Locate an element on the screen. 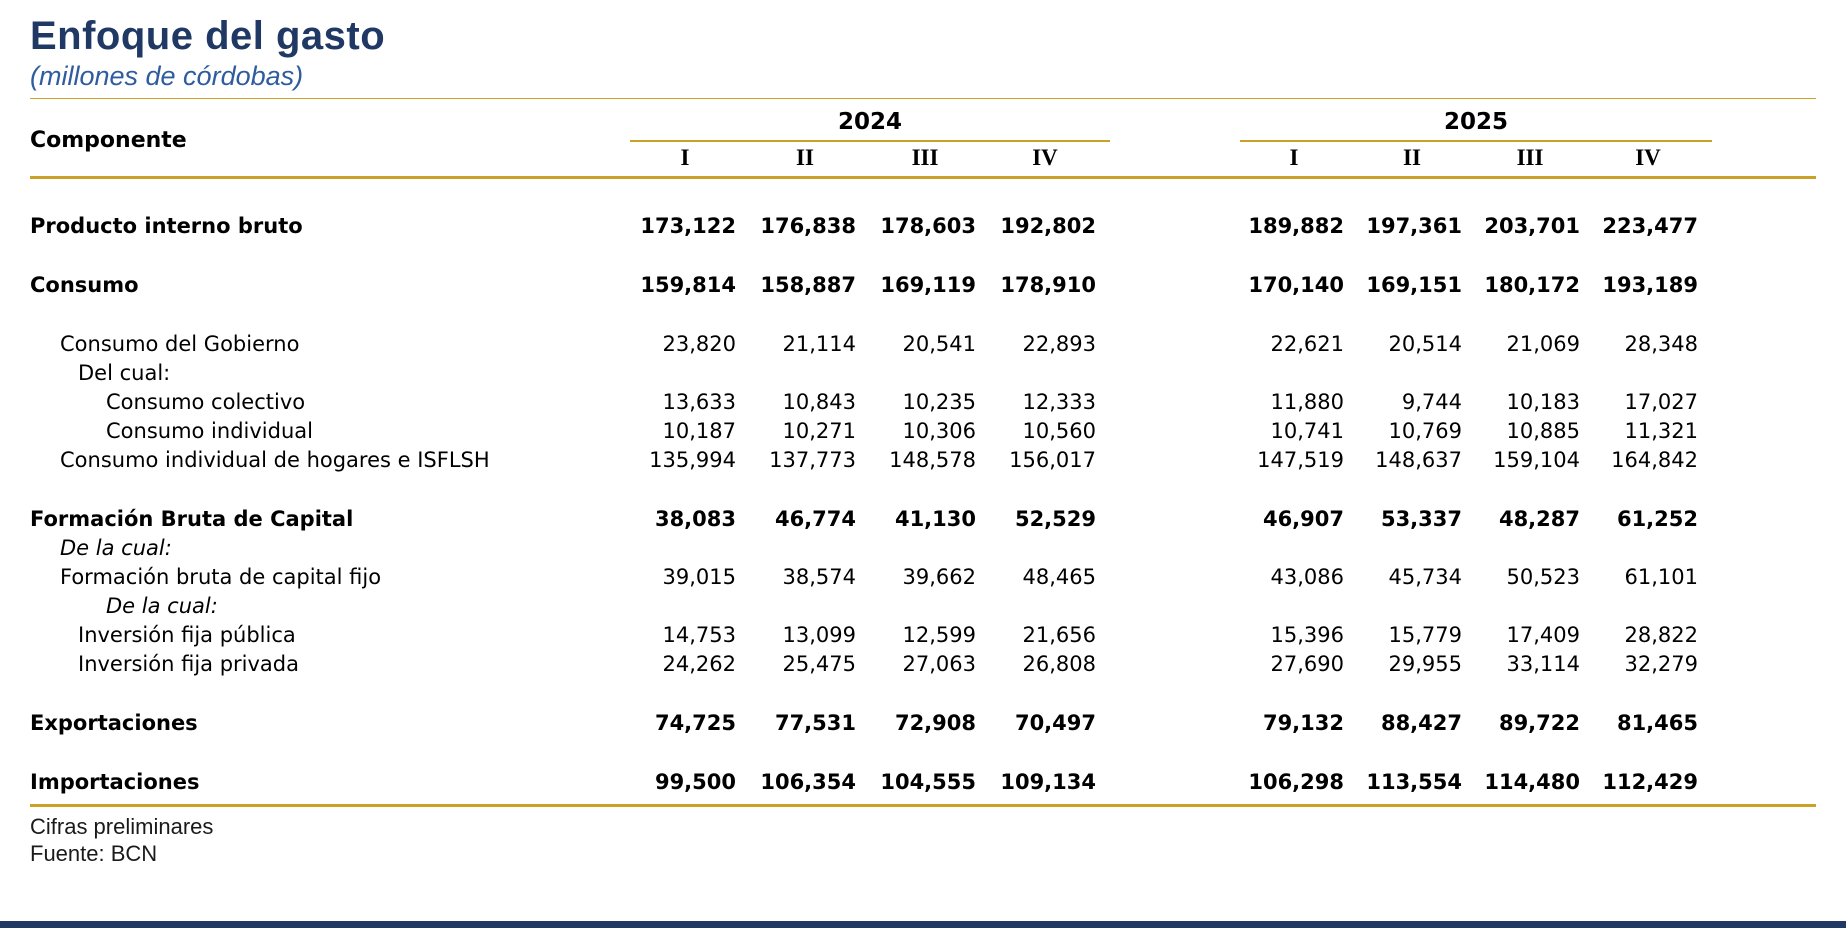  value-cell: 12,333 is located at coordinates (1059, 402).